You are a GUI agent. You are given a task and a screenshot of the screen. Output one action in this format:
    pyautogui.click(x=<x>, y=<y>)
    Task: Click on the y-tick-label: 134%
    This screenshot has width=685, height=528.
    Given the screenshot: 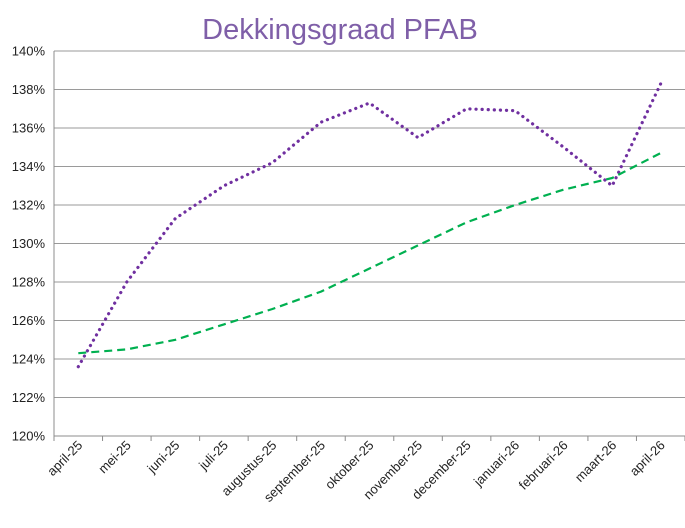 What is the action you would take?
    pyautogui.click(x=29, y=166)
    